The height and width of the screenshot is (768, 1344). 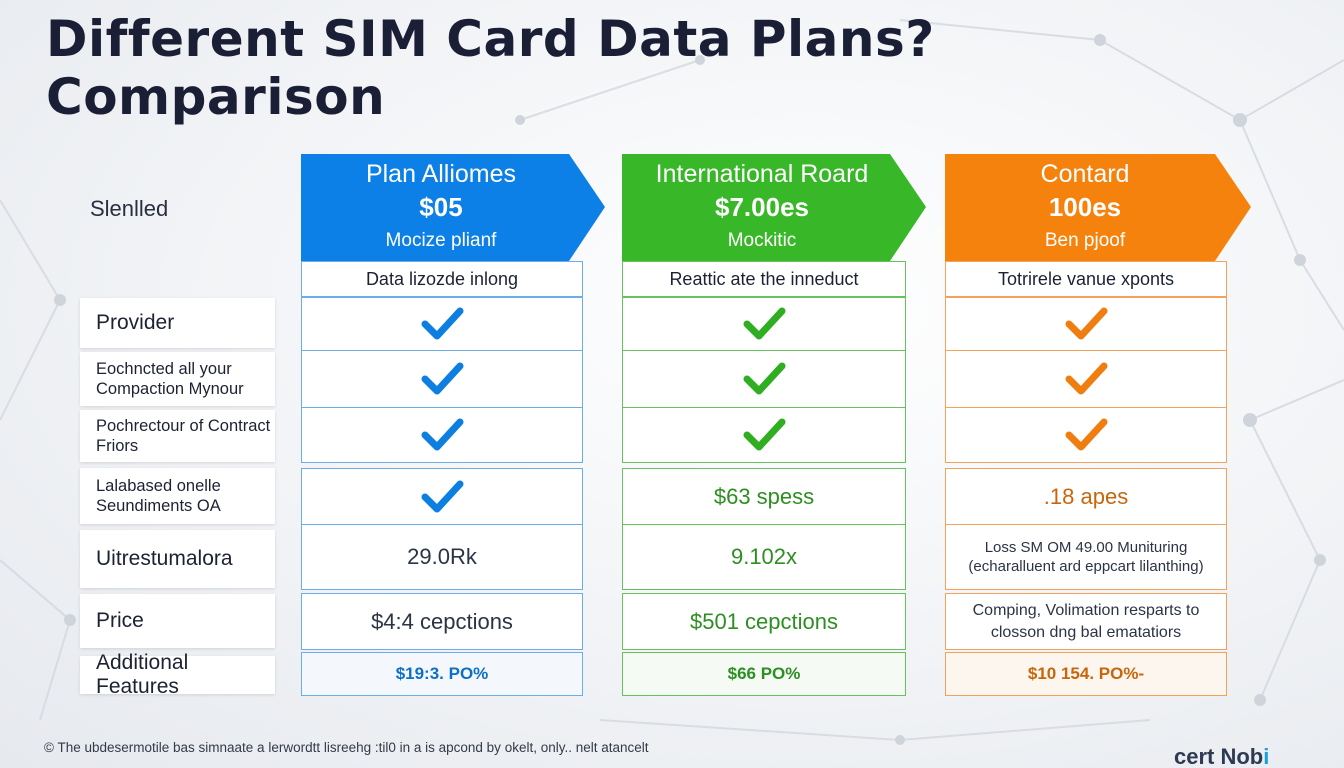 I want to click on value-cell: $63 spess, so click(x=764, y=496).